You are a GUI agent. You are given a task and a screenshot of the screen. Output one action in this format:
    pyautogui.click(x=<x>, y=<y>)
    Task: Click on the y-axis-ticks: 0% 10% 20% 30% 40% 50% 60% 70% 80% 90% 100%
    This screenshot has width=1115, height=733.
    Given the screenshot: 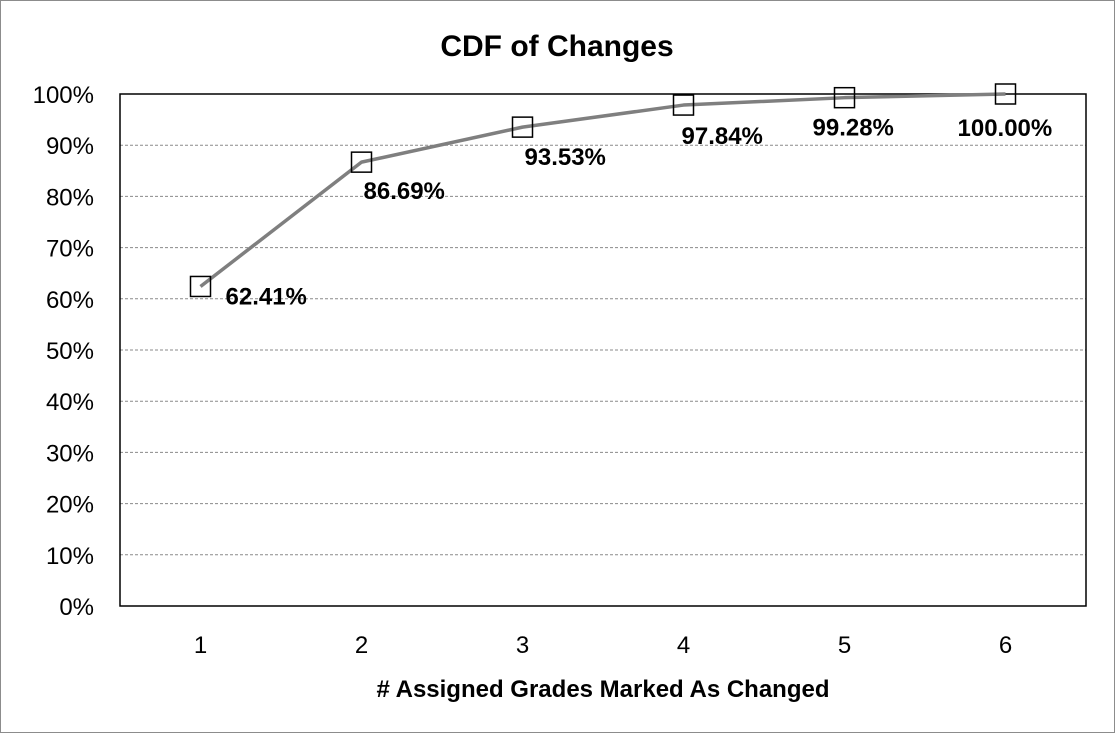 What is the action you would take?
    pyautogui.click(x=63, y=351)
    